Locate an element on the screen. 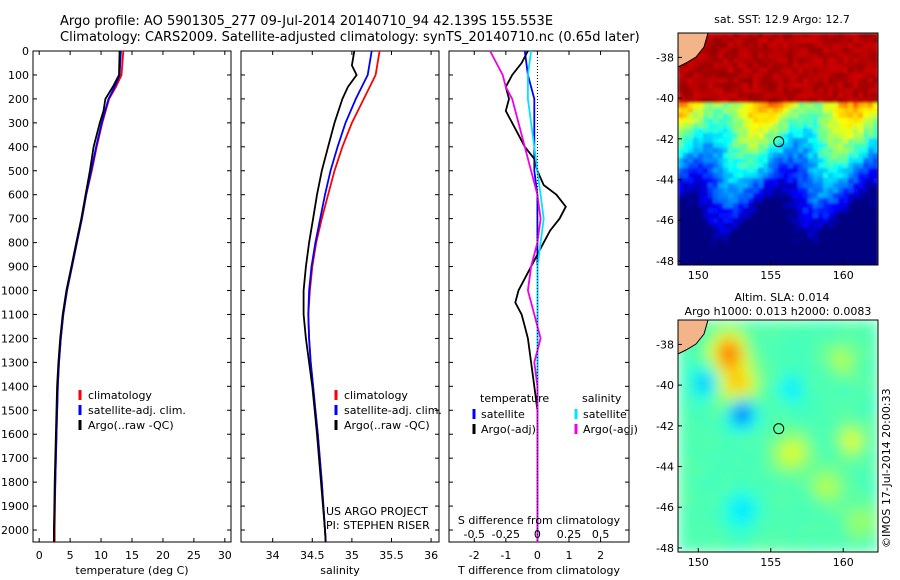  y-tick-label: -48 is located at coordinates (665, 261).